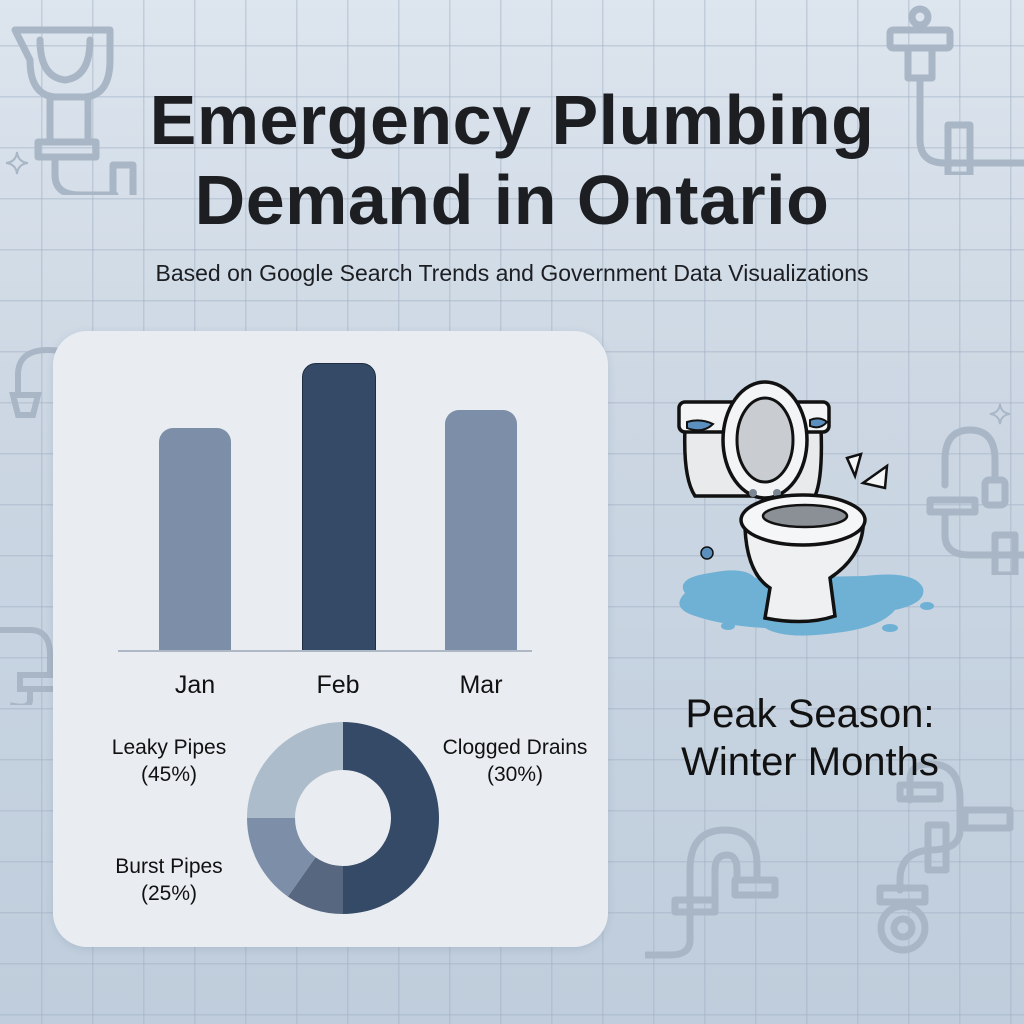 The height and width of the screenshot is (1024, 1024). Describe the element at coordinates (800, 520) in the screenshot. I see `leaking-toilet-icon` at that location.